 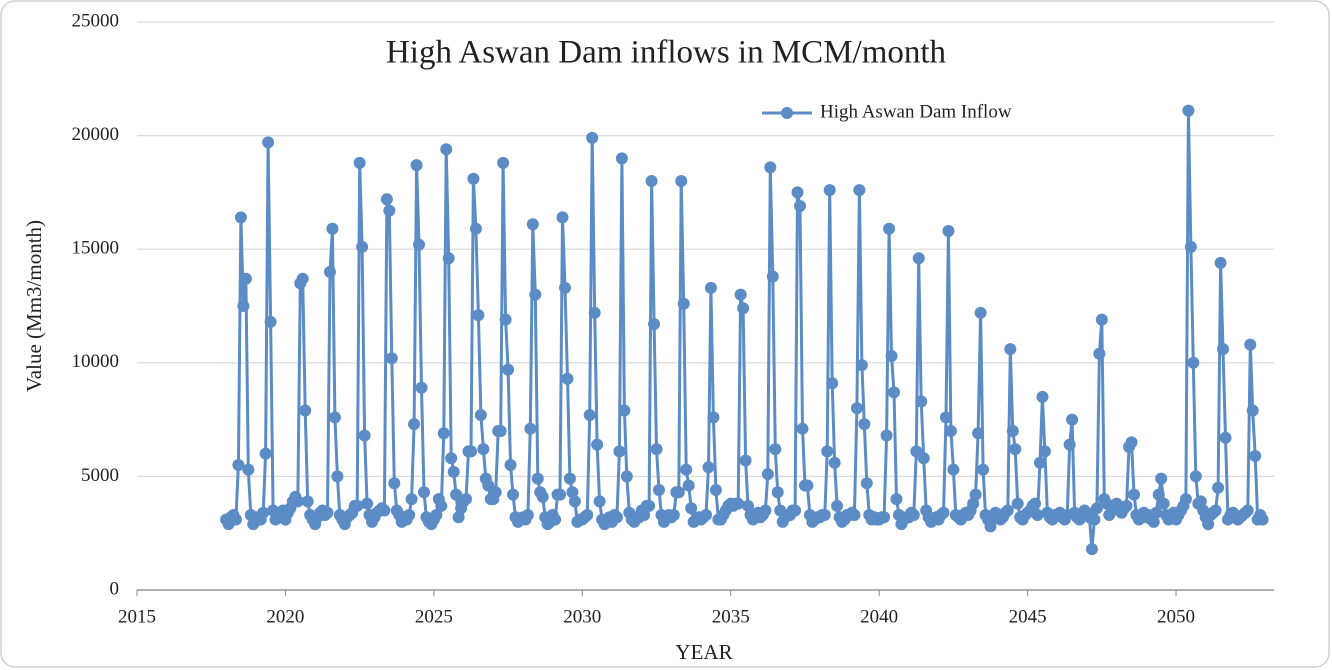 What do you see at coordinates (1028, 616) in the screenshot?
I see `x-tick-label: 2045` at bounding box center [1028, 616].